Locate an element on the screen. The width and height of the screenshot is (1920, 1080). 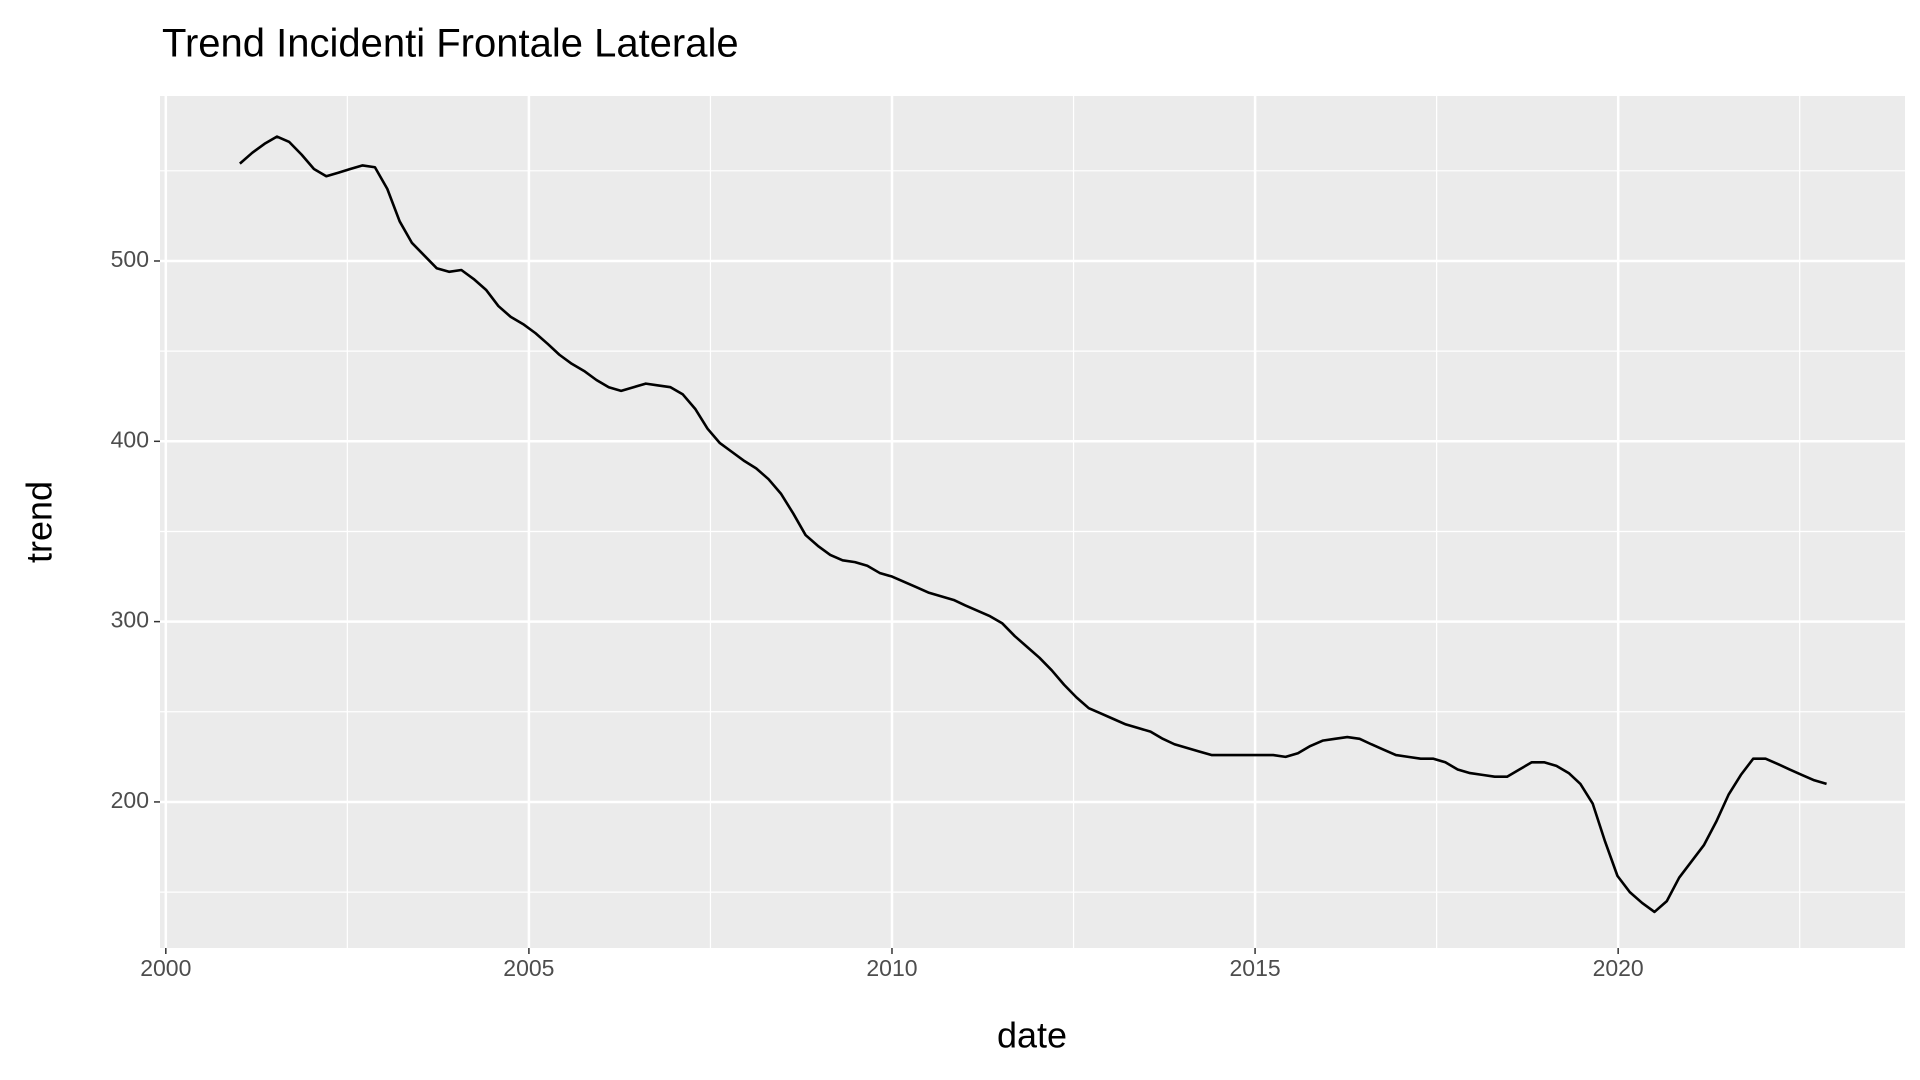
y-tick-label: 300 is located at coordinates (130, 620).